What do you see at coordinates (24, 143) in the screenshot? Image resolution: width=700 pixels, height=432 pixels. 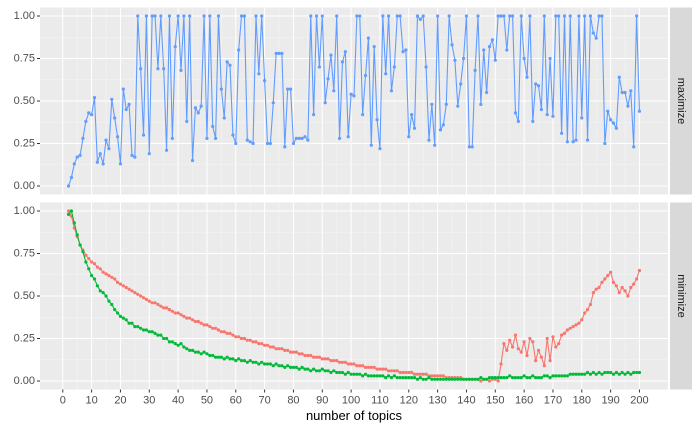 I see `y-tick-label: 0.25` at bounding box center [24, 143].